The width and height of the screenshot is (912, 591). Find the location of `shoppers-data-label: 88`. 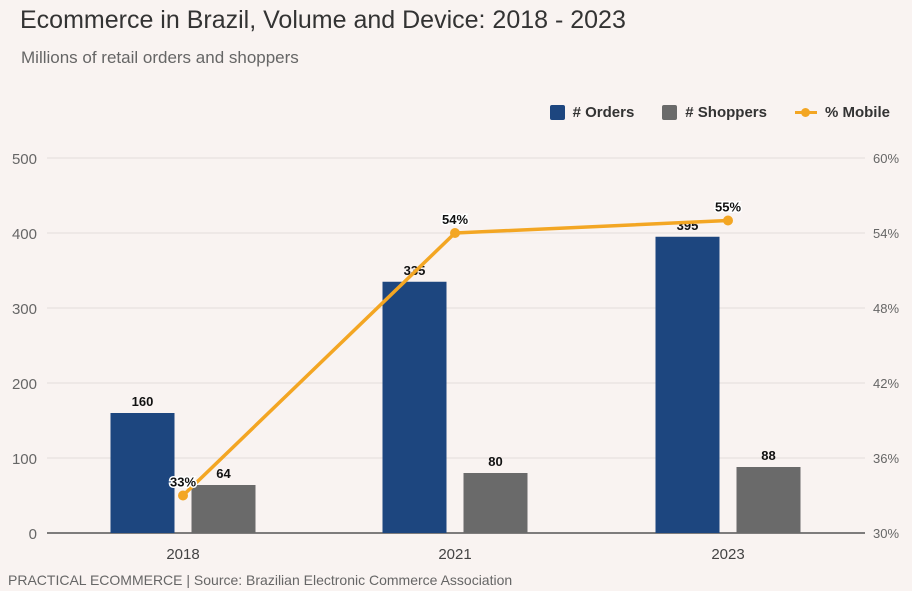

shoppers-data-label: 88 is located at coordinates (768, 455).